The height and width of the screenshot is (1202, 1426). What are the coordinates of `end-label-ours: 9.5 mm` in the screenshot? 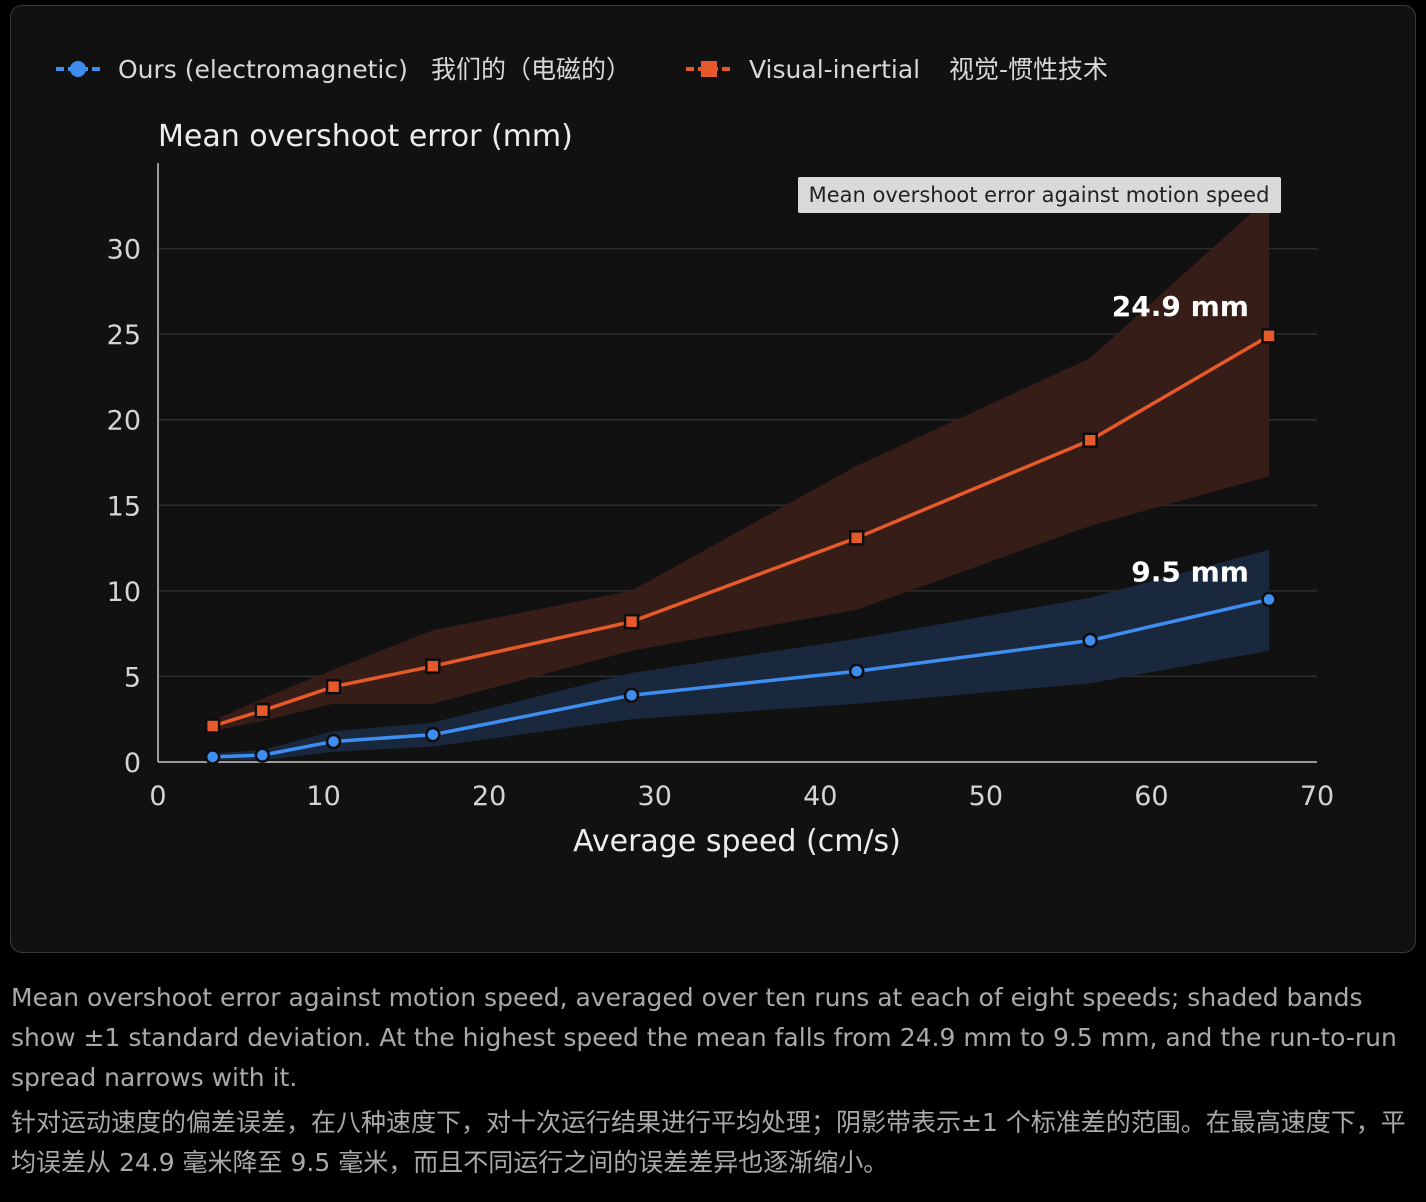 It's located at (1190, 571).